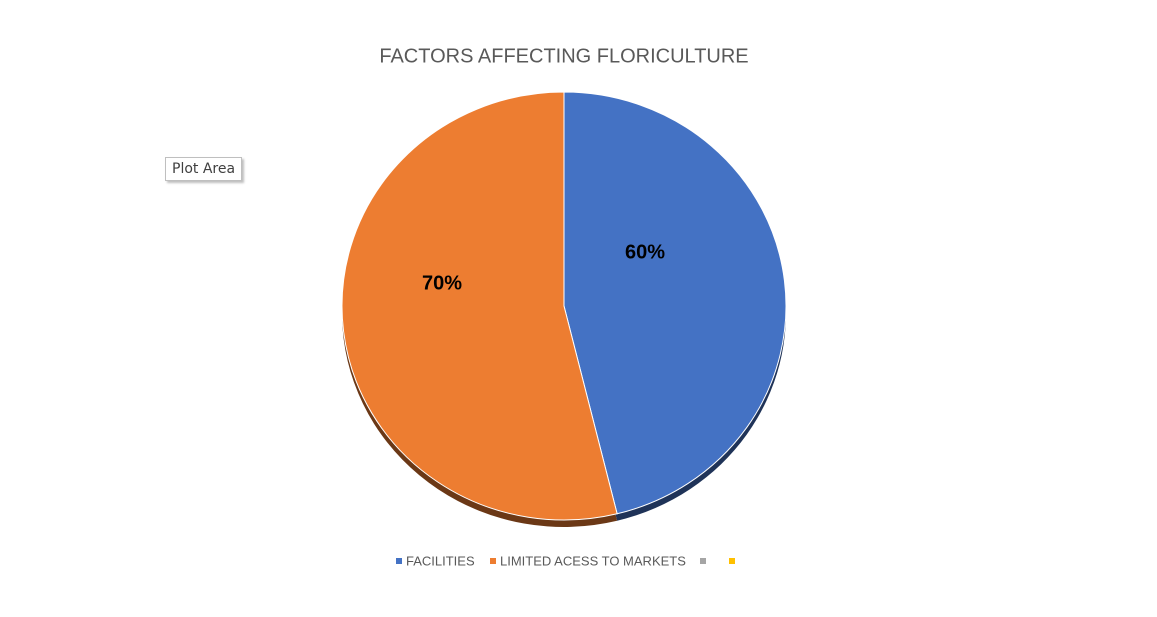  Describe the element at coordinates (675, 303) in the screenshot. I see `slice` at that location.